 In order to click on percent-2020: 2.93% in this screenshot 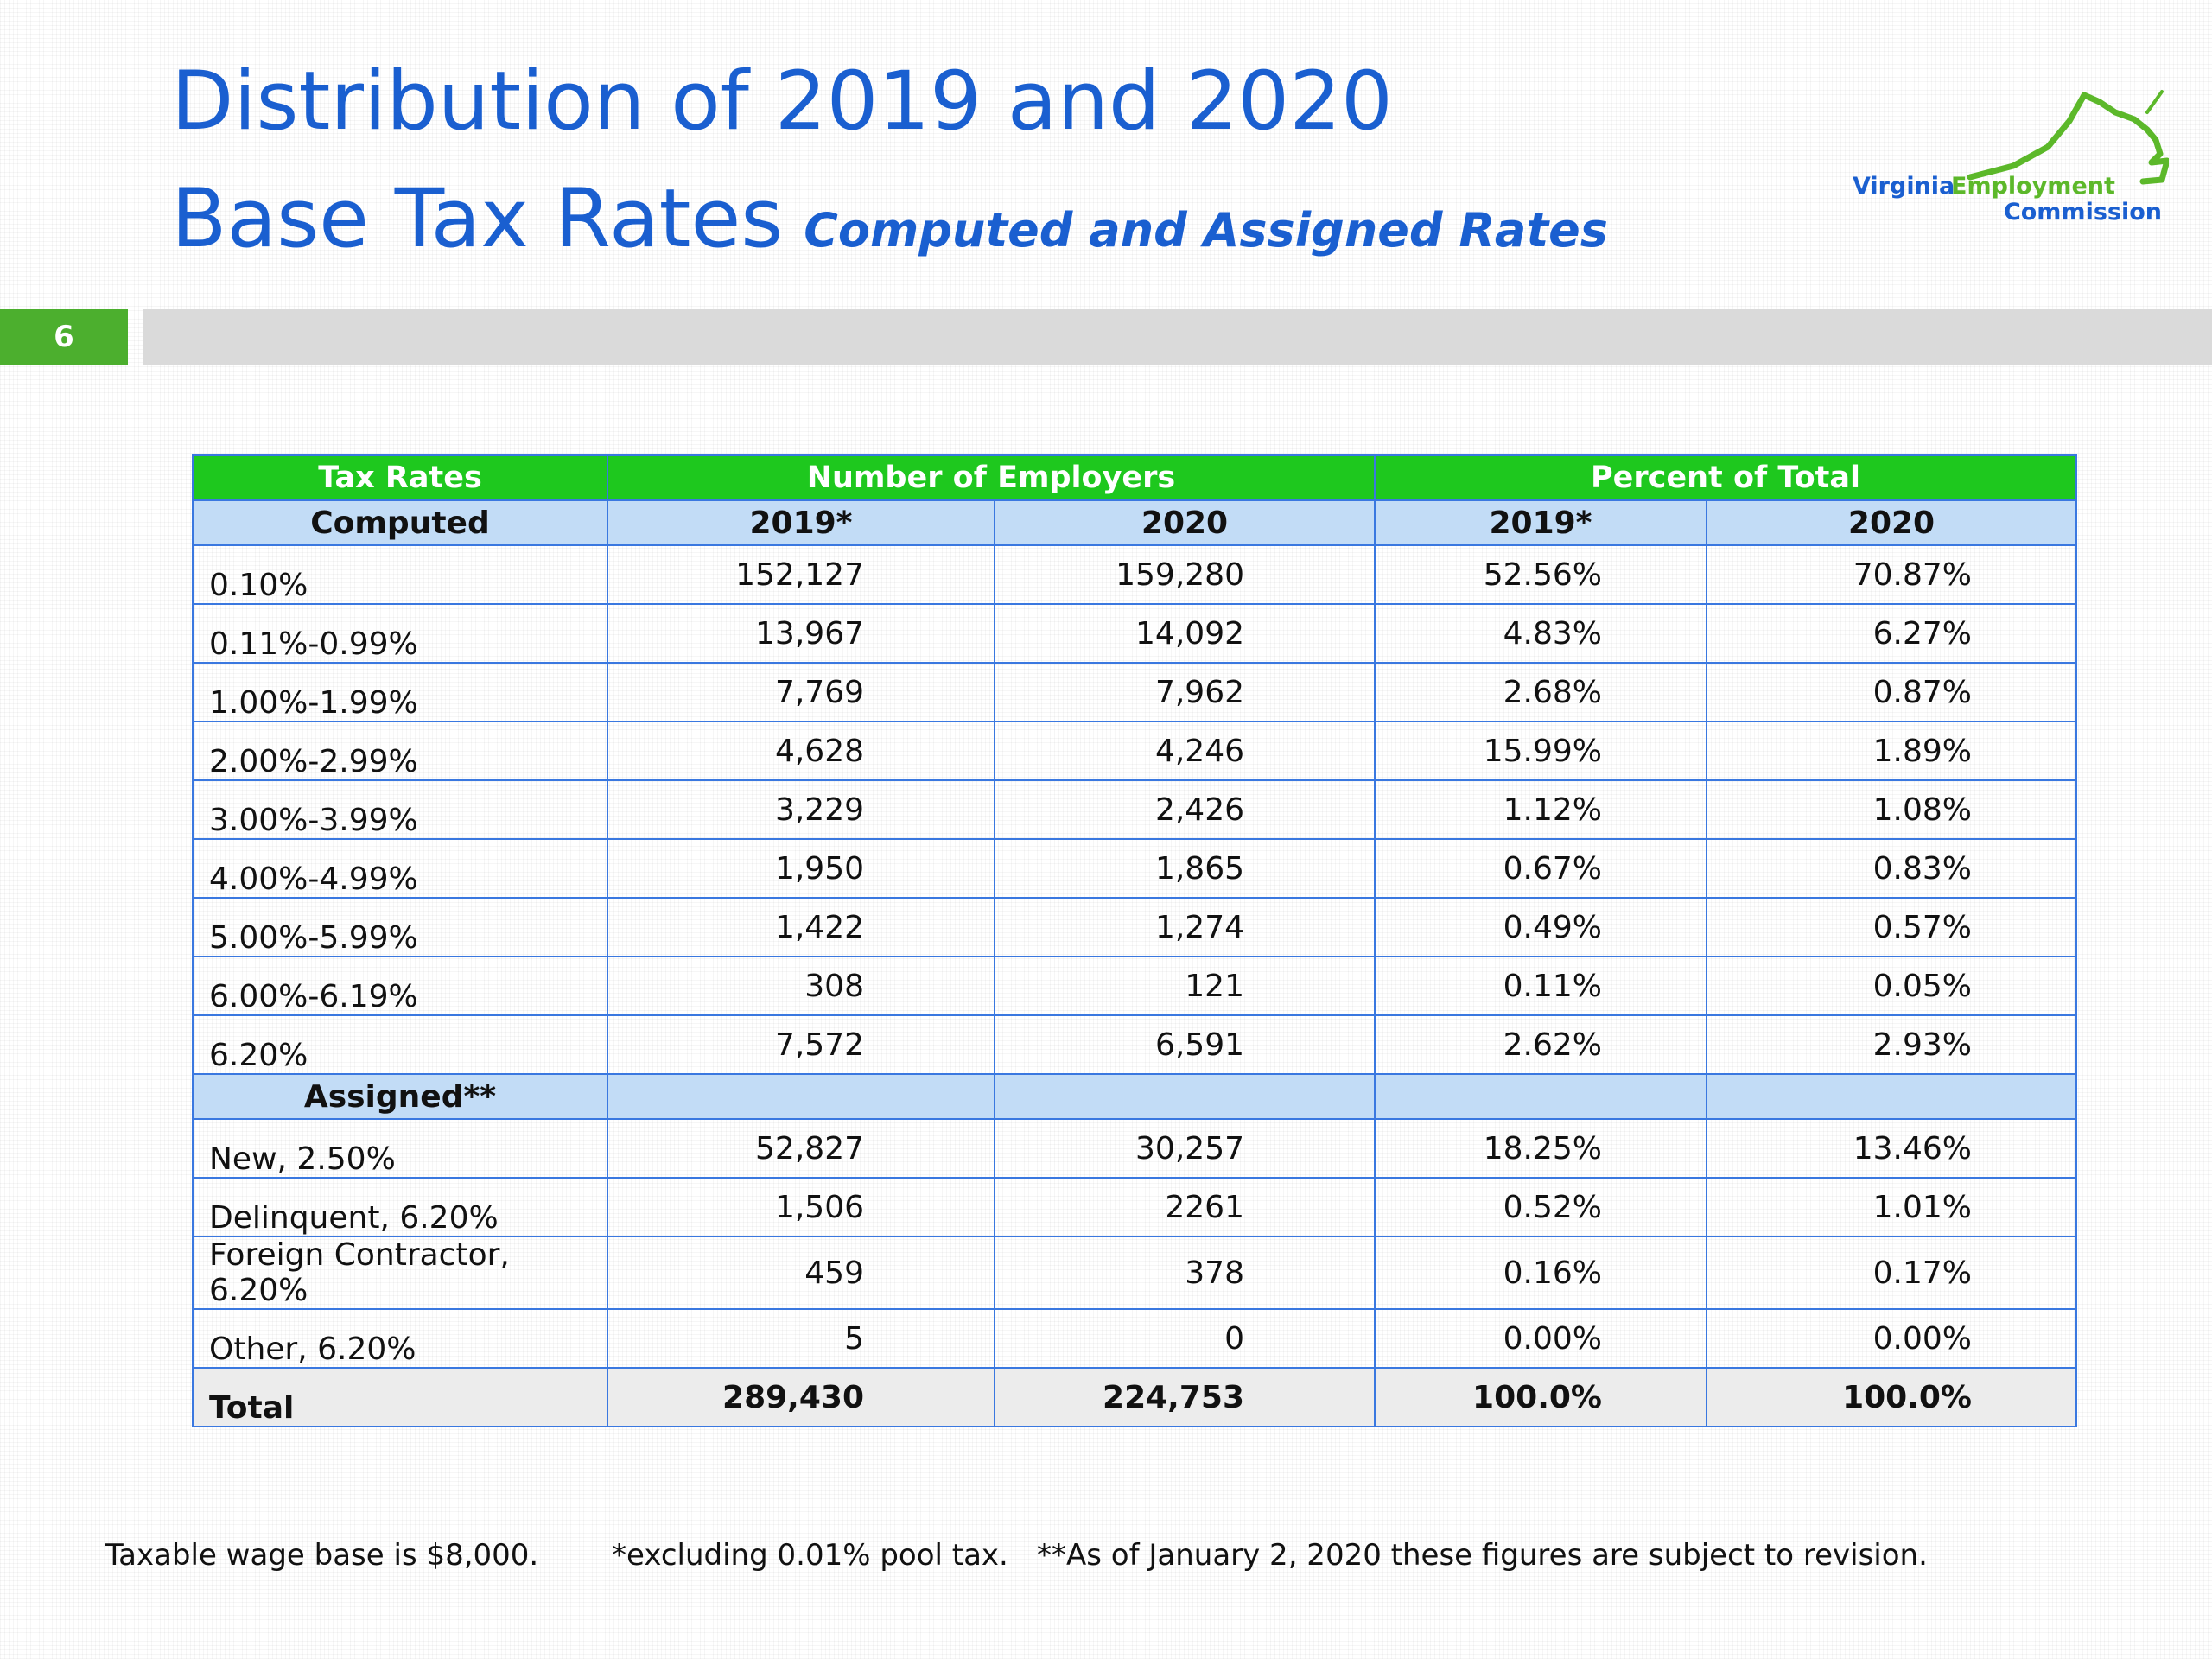, I will do `click(1891, 1044)`.